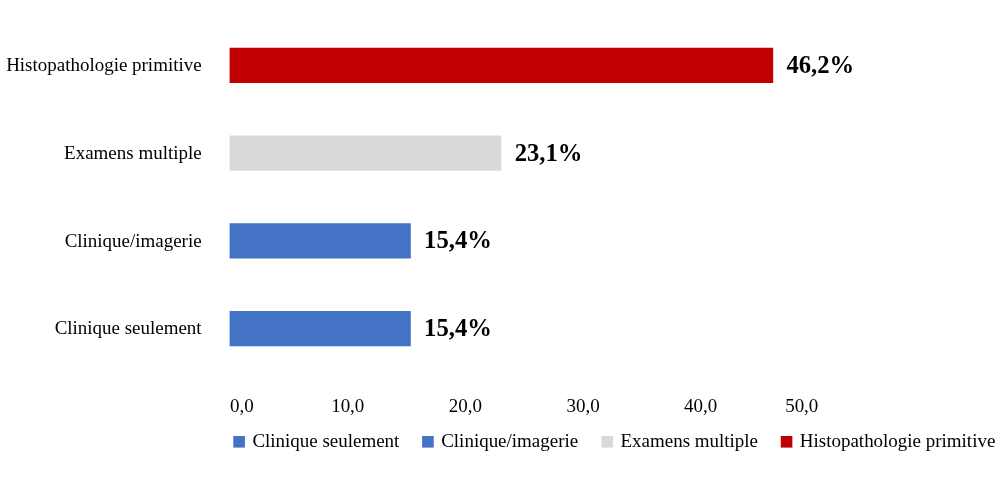  What do you see at coordinates (465, 405) in the screenshot?
I see `x-tick-label: 20,0` at bounding box center [465, 405].